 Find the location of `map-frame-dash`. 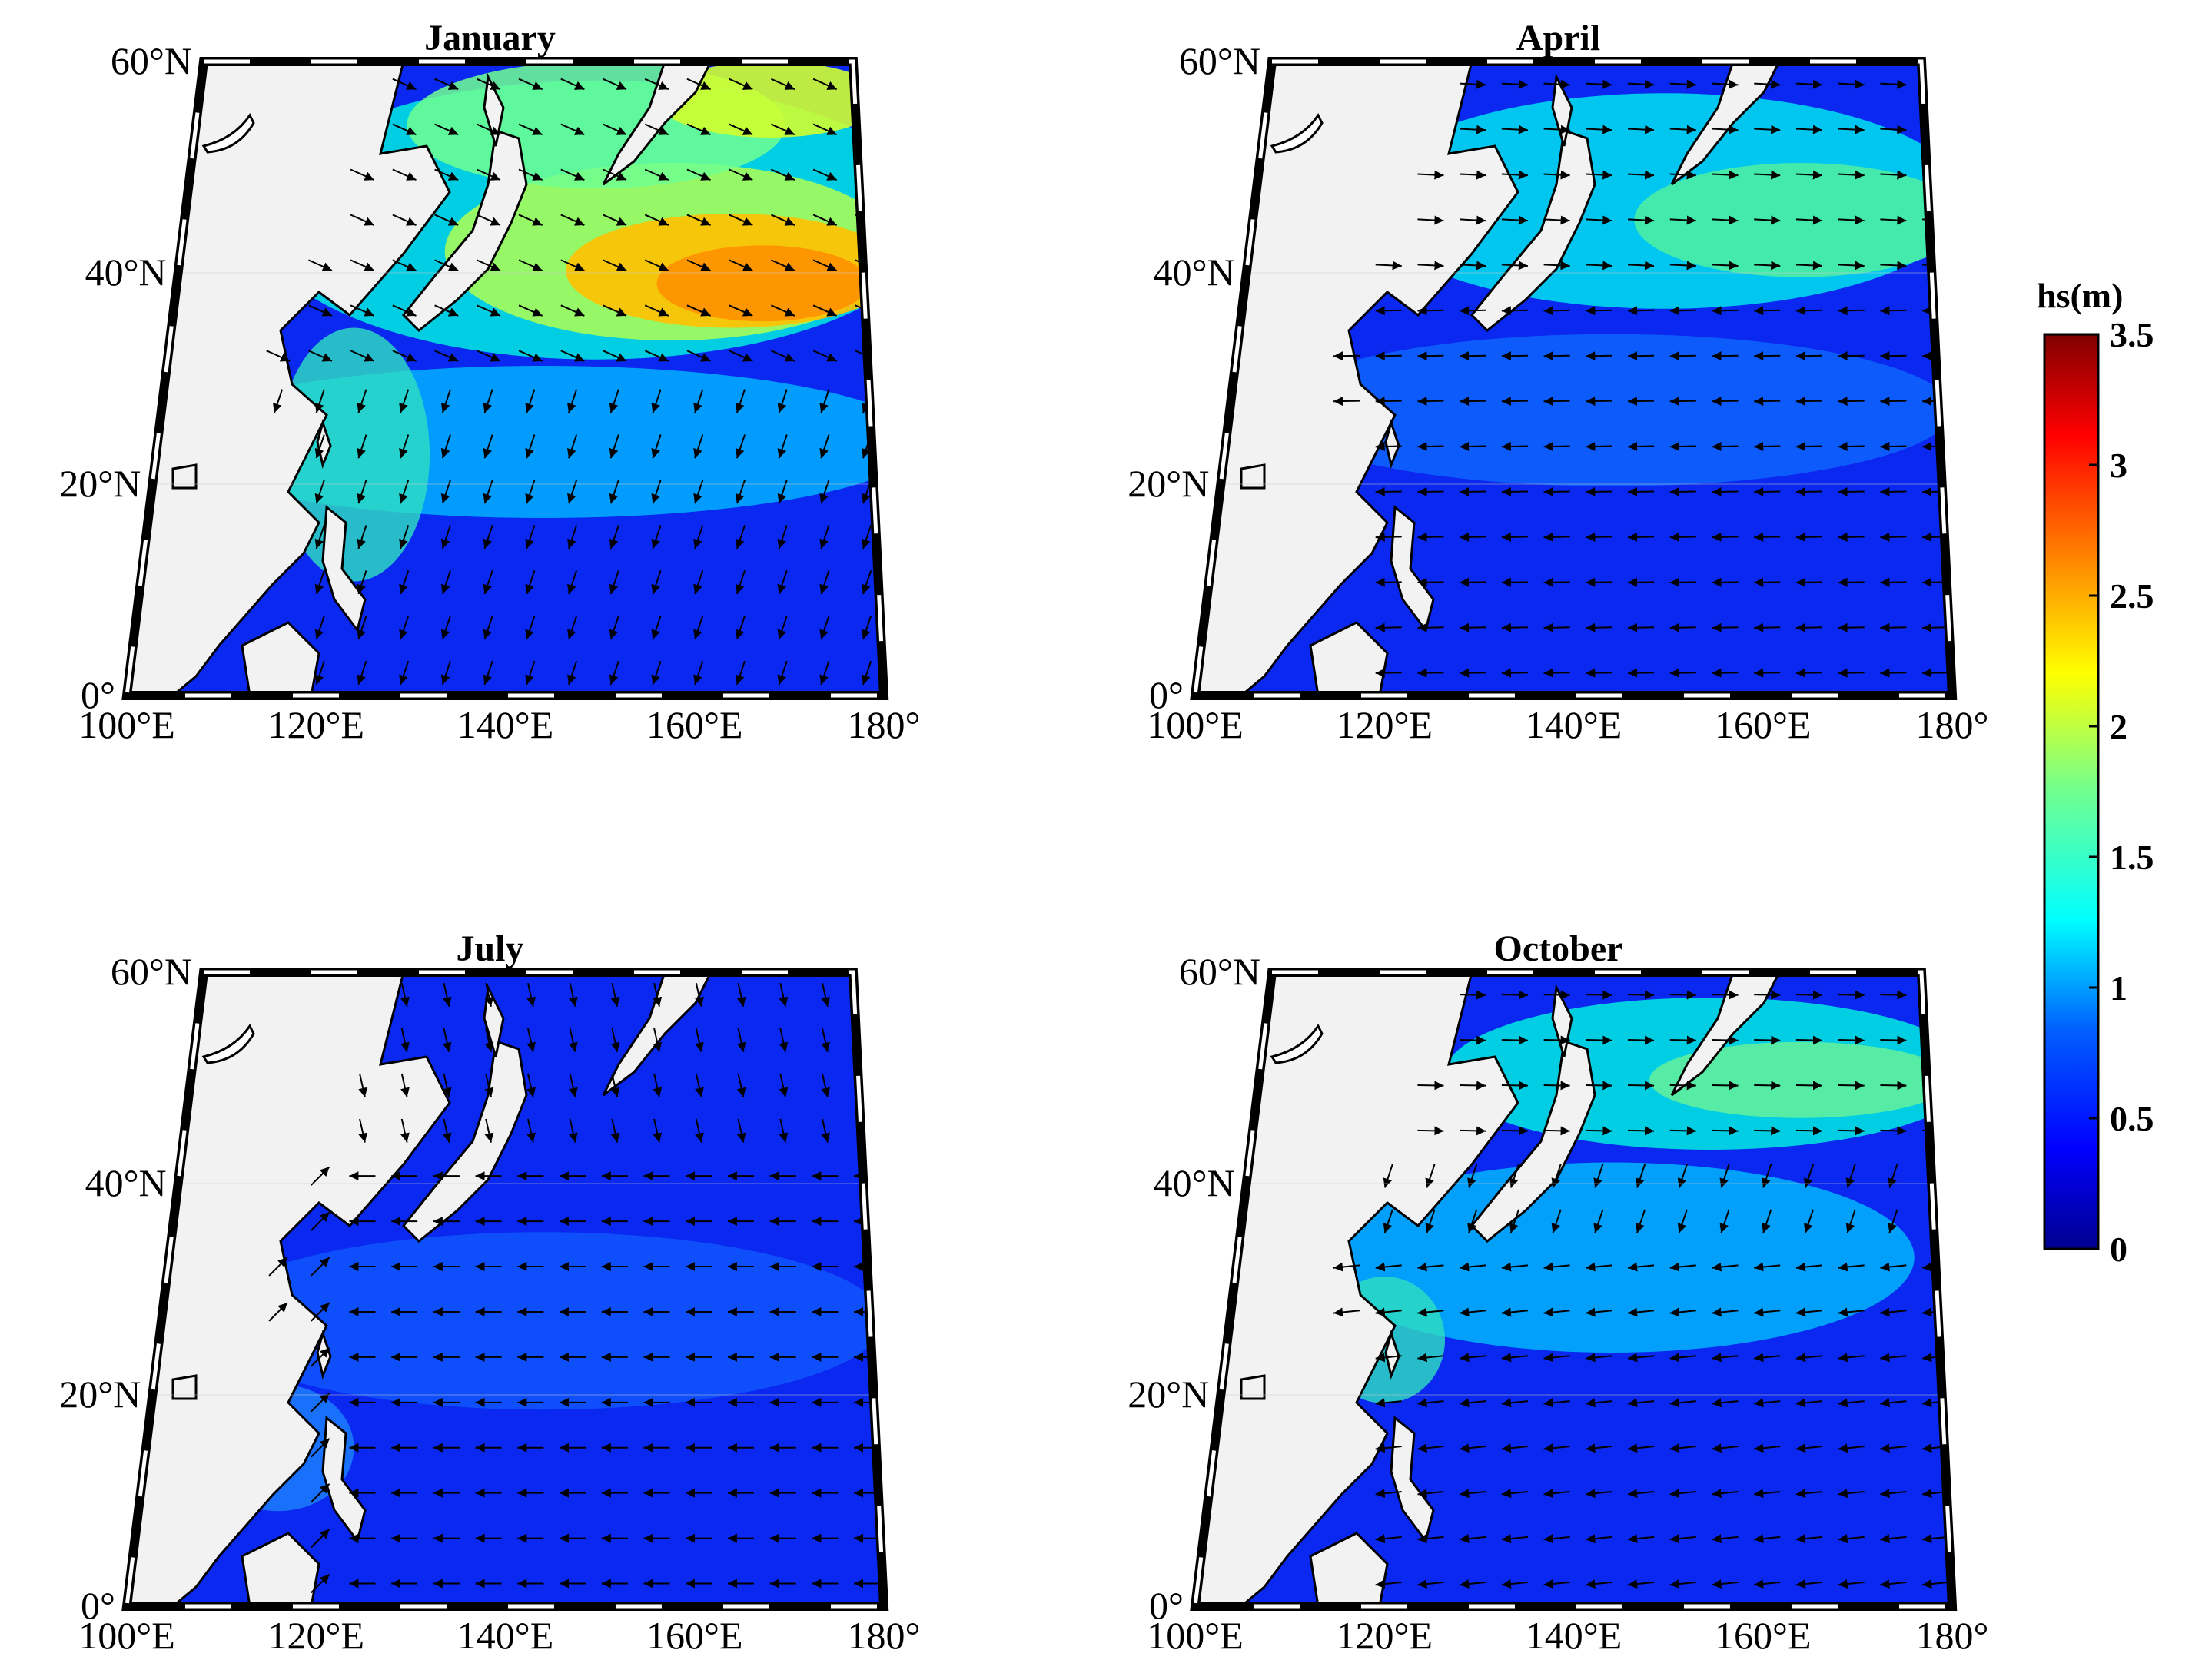

map-frame-dash is located at coordinates (1574, 1290).